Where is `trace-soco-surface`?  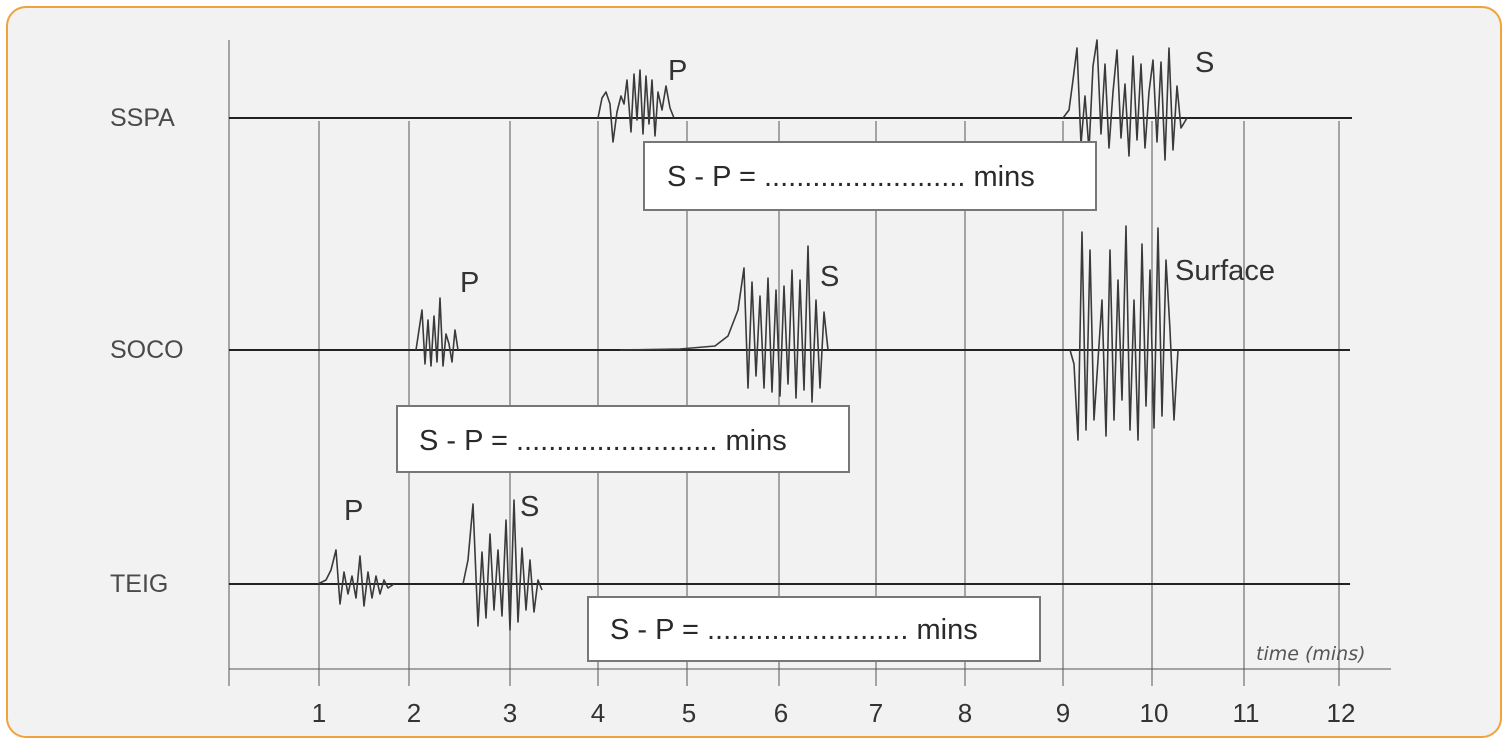 trace-soco-surface is located at coordinates (1124, 333).